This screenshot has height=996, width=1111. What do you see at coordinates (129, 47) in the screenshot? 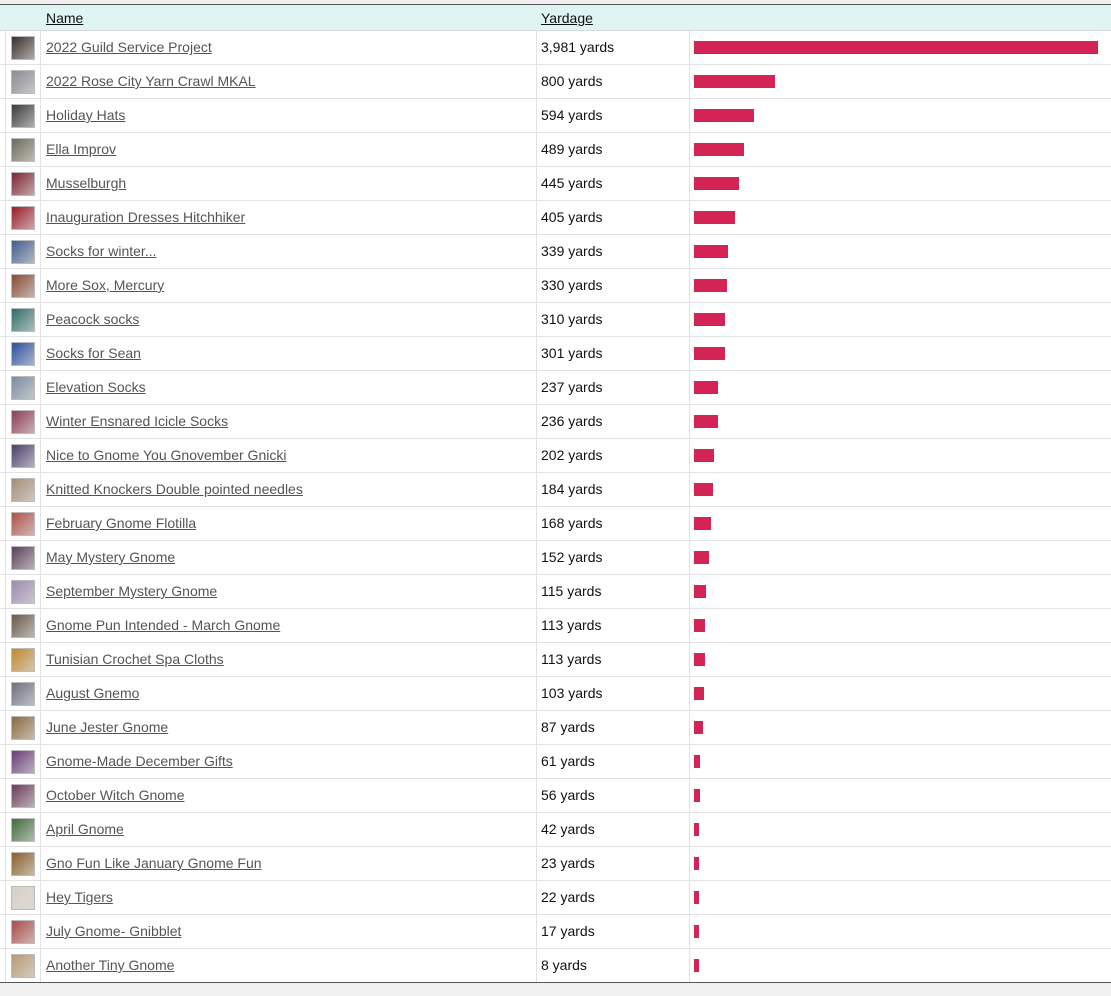
I see `project-name-link: 2022 Guild Service Project` at bounding box center [129, 47].